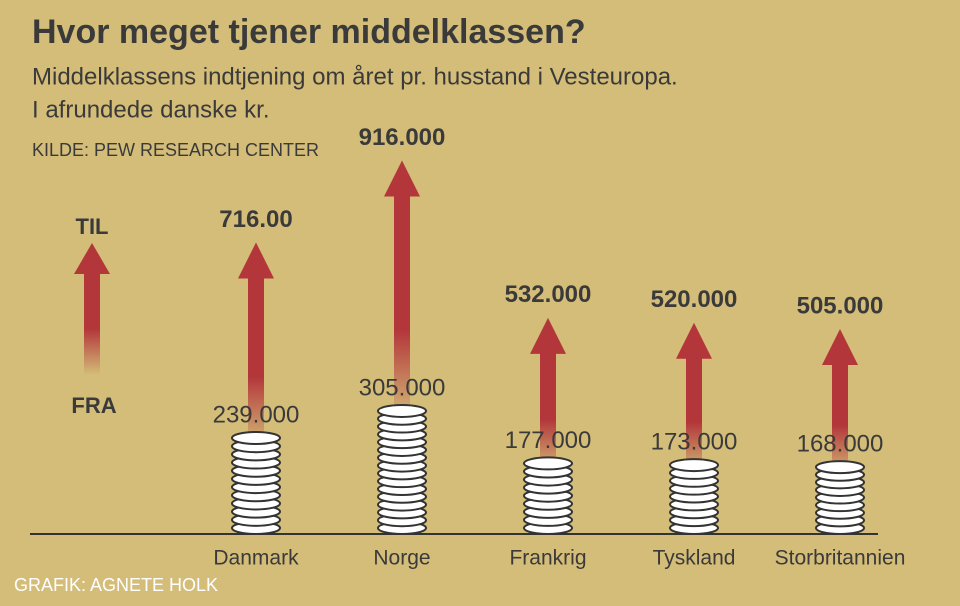  What do you see at coordinates (694, 299) in the screenshot?
I see `value-label: 520.000` at bounding box center [694, 299].